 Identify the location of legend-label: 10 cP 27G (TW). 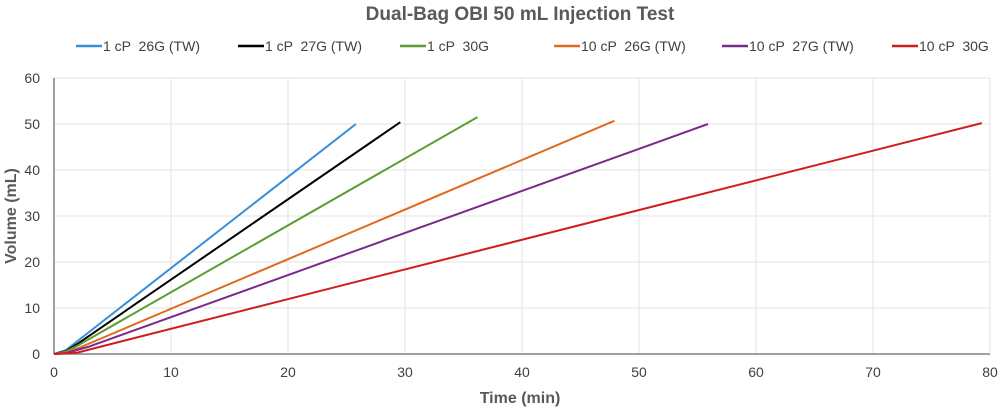
(801, 46).